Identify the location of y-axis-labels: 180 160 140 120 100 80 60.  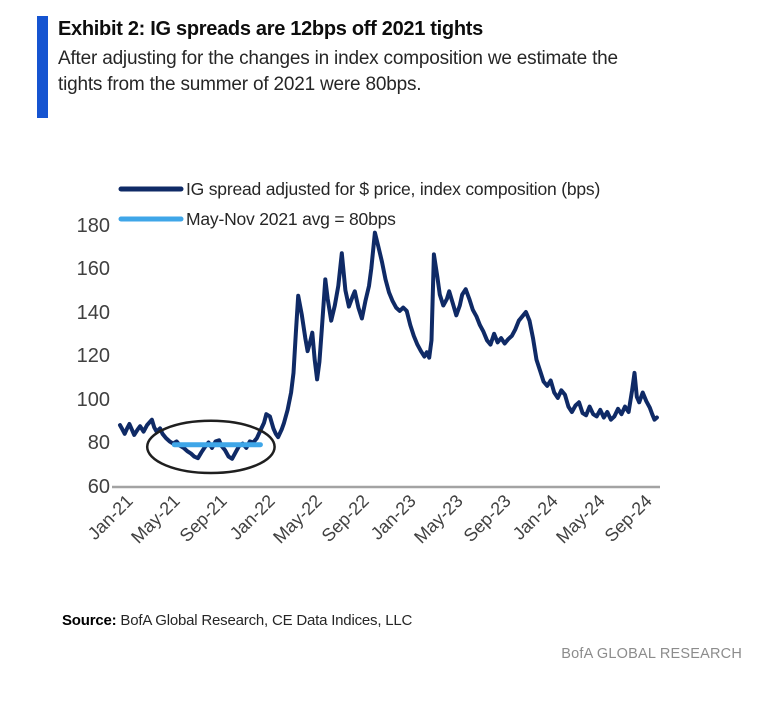
(93, 356).